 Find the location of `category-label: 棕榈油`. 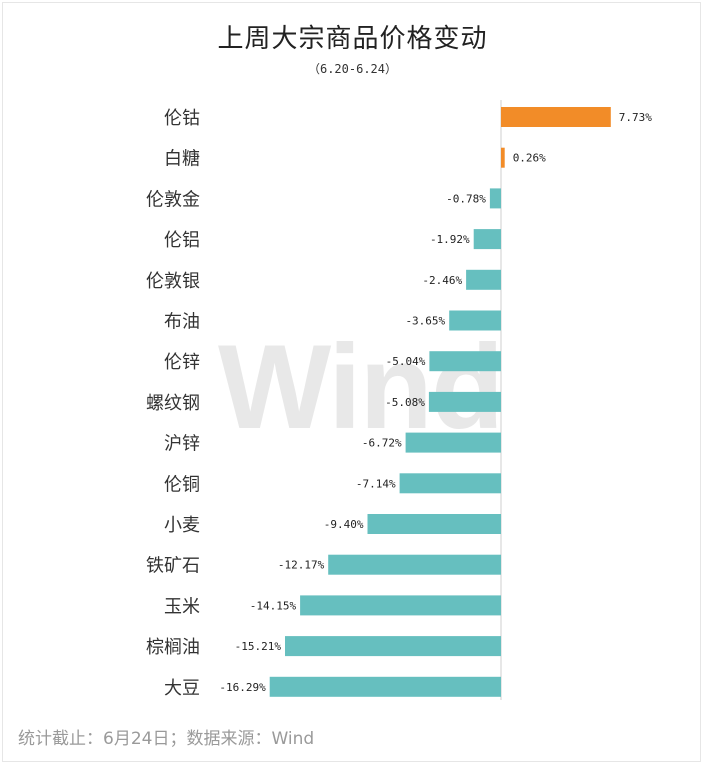

category-label: 棕榈油 is located at coordinates (173, 647).